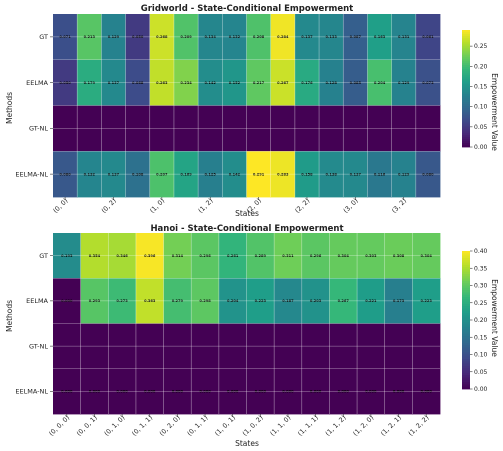  I want to click on colorbar-tick-label: 0.25, so click(481, 46).